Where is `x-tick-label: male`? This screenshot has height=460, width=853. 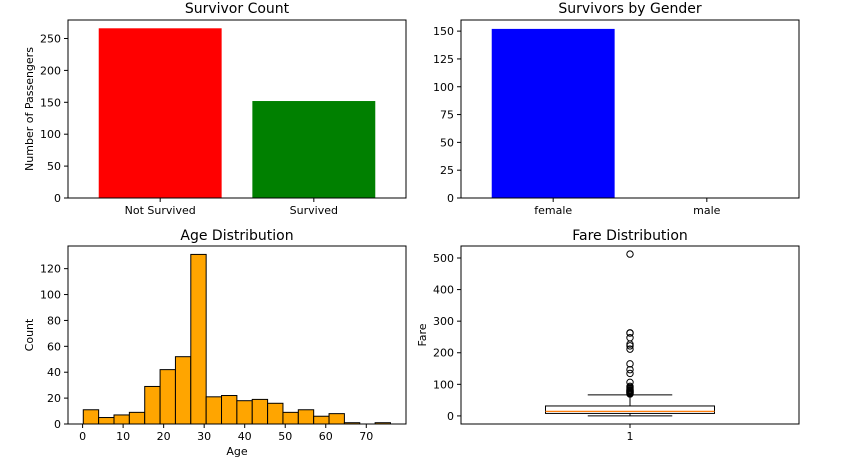 x-tick-label: male is located at coordinates (707, 210).